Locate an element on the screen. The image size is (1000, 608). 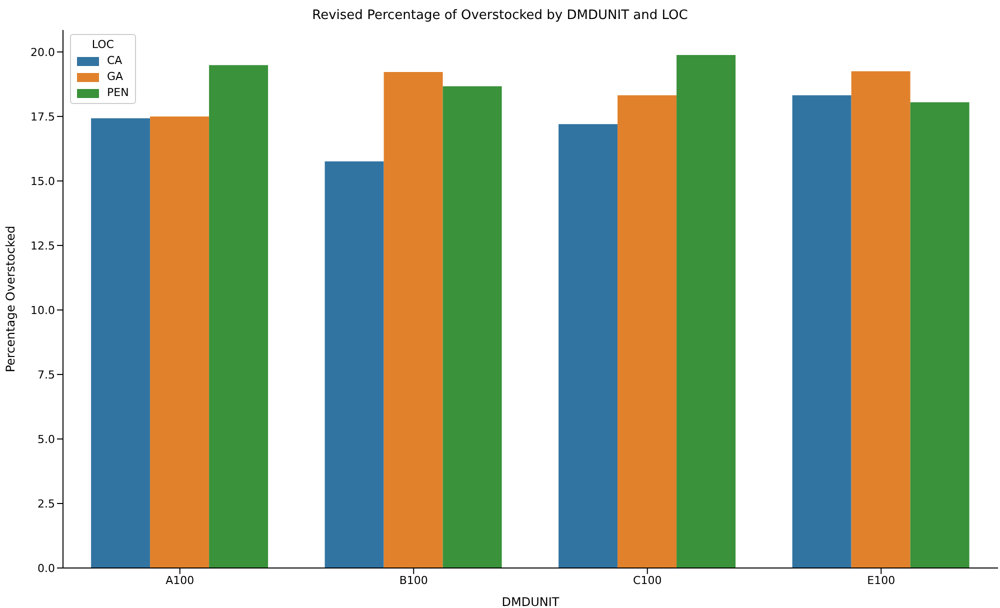
y-tick-label: 12.5 is located at coordinates (42, 245).